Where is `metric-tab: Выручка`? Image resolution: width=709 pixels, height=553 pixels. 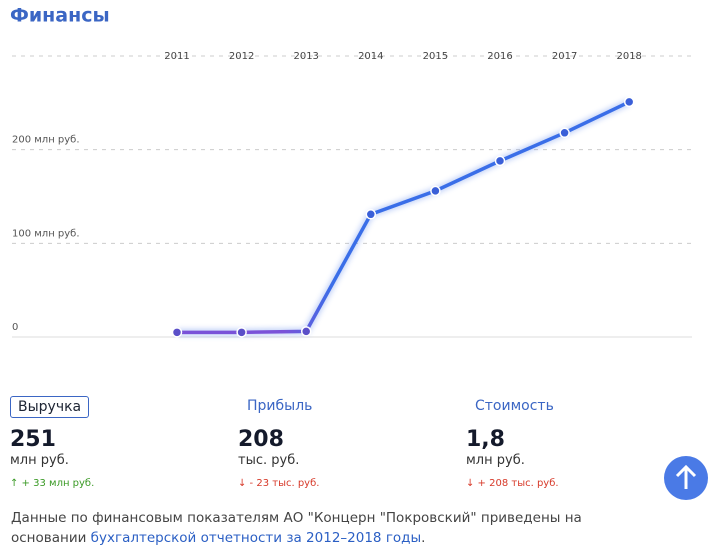
metric-tab: Выручка is located at coordinates (50, 407).